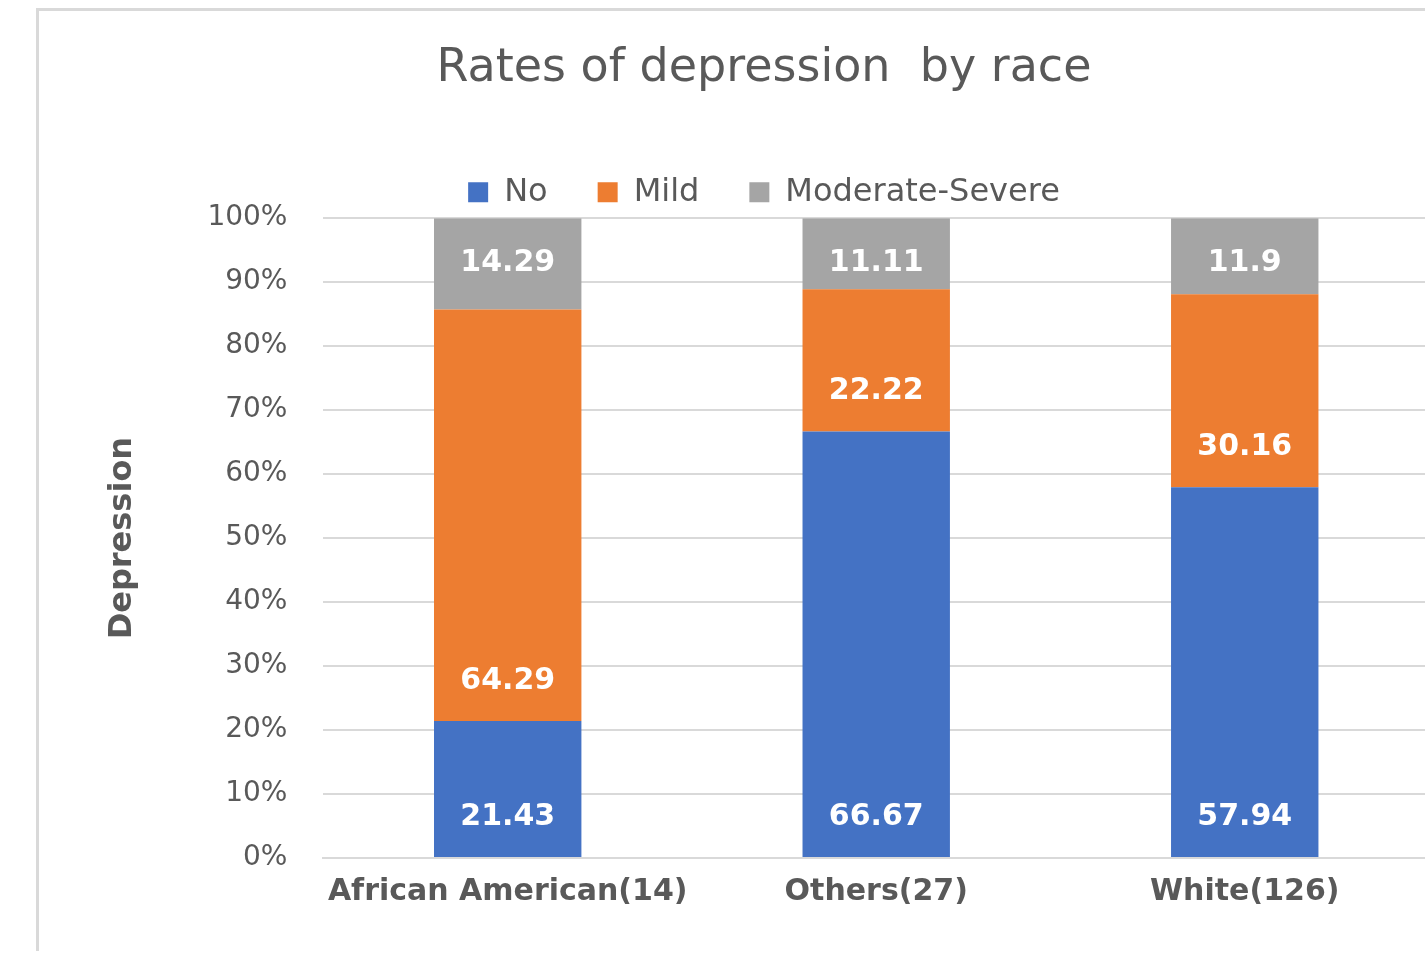 This screenshot has height=955, width=1425. Describe the element at coordinates (508, 678) in the screenshot. I see `data-label: 64.29` at that location.